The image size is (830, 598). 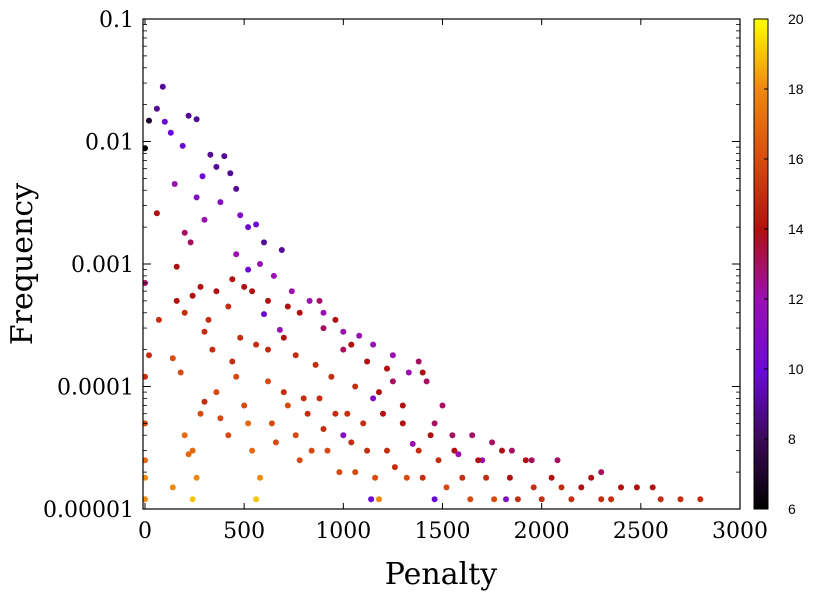 What do you see at coordinates (109, 143) in the screenshot?
I see `y-tick-label: 0.01` at bounding box center [109, 143].